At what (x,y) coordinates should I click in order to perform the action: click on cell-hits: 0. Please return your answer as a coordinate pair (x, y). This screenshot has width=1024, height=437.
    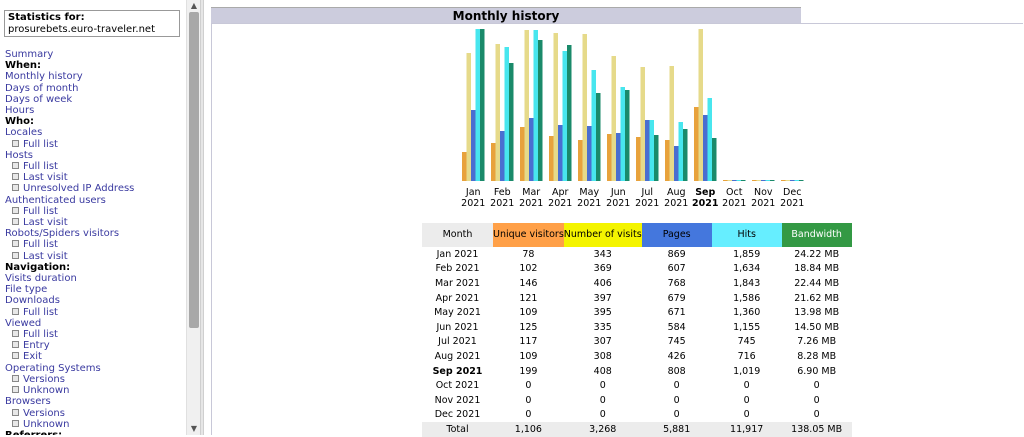
    Looking at the image, I should click on (746, 400).